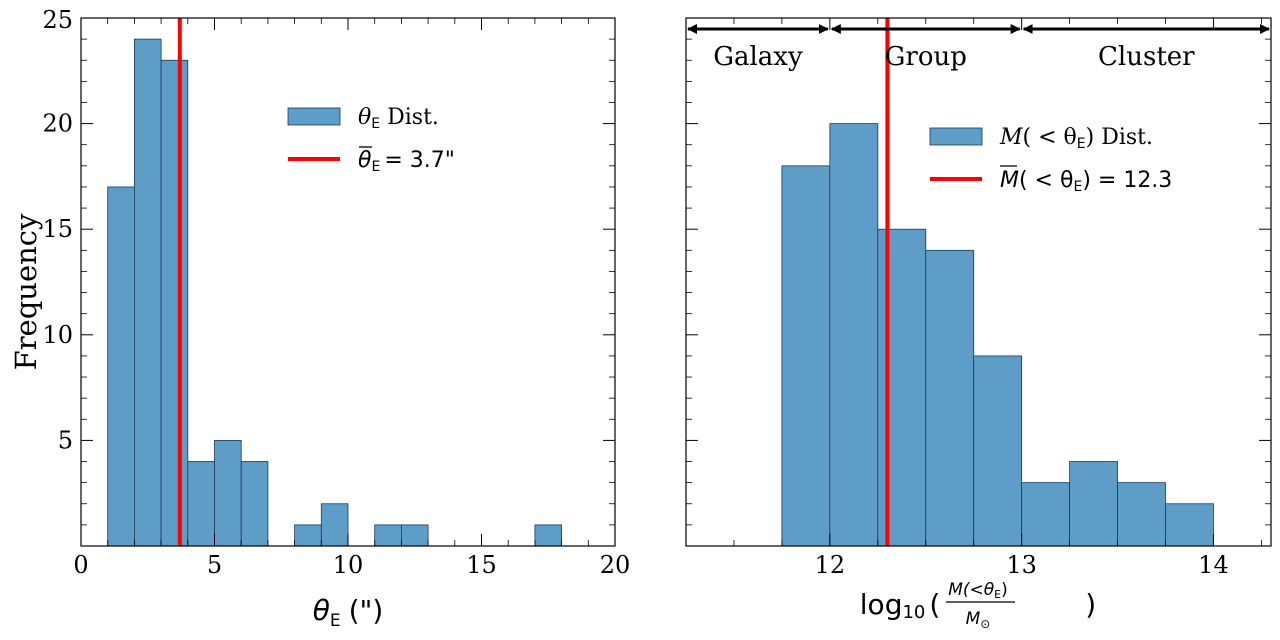 The image size is (1280, 640). Describe the element at coordinates (348, 612) in the screenshot. I see `left-x-axis-label: θE (")` at that location.